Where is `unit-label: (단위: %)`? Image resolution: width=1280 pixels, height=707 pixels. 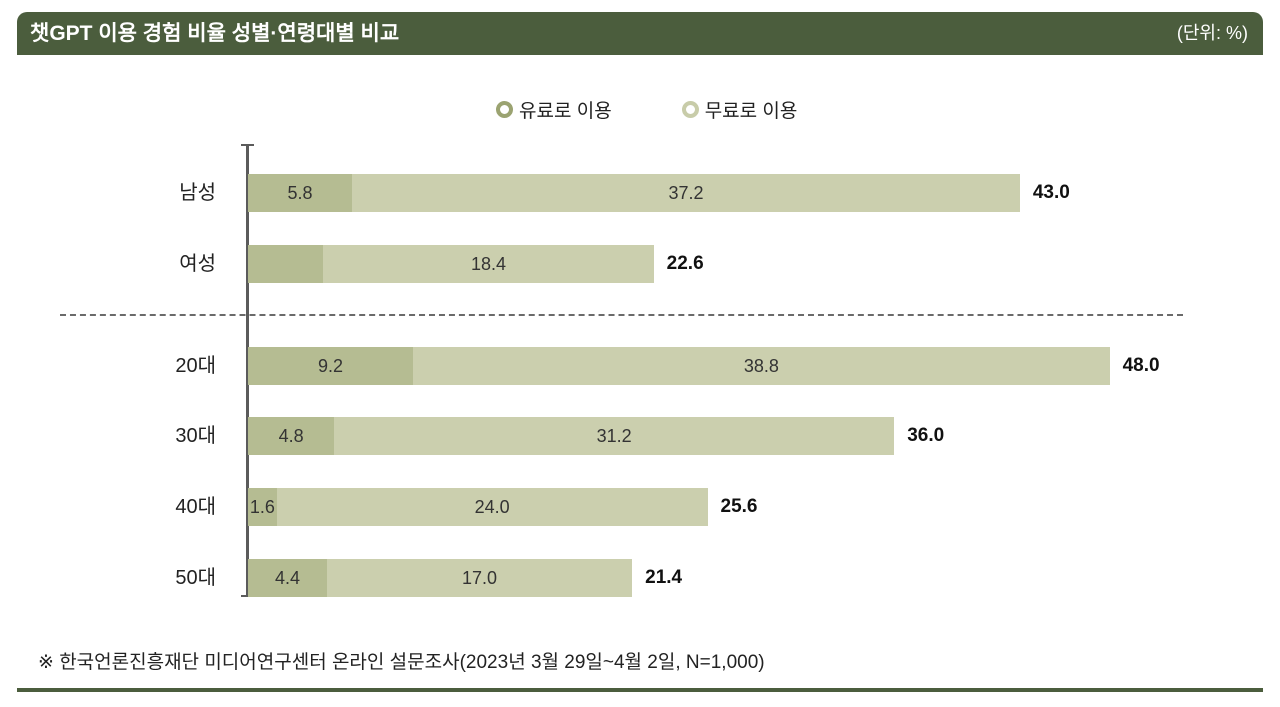
unit-label: (단위: %) is located at coordinates (1212, 33).